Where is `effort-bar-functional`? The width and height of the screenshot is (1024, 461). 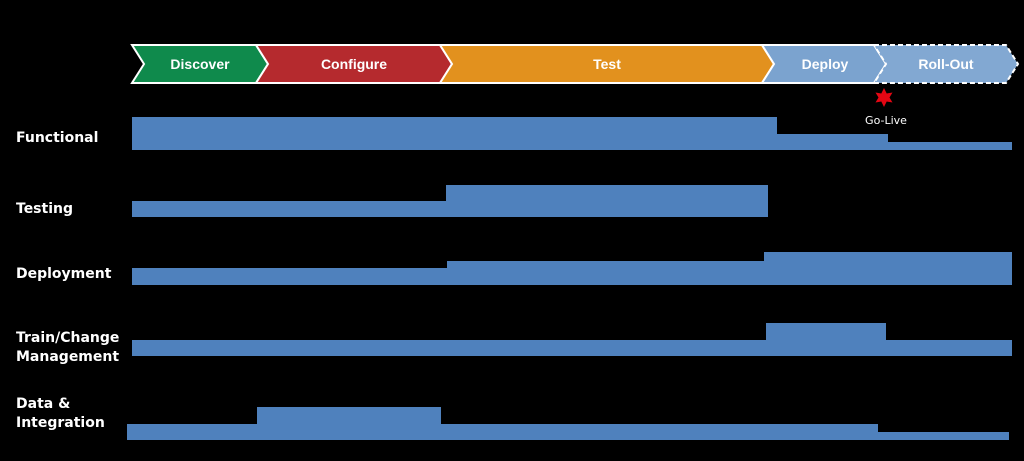
effort-bar-functional is located at coordinates (572, 133).